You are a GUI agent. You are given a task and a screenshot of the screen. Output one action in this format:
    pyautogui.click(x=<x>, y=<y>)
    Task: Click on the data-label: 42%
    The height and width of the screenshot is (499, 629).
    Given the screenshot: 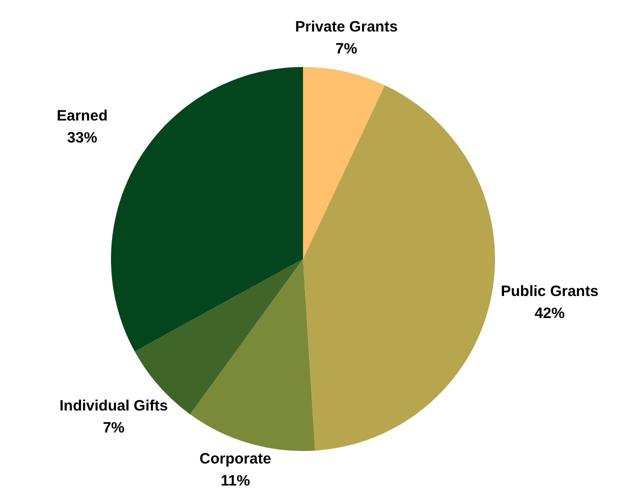 What is the action you would take?
    pyautogui.click(x=549, y=313)
    